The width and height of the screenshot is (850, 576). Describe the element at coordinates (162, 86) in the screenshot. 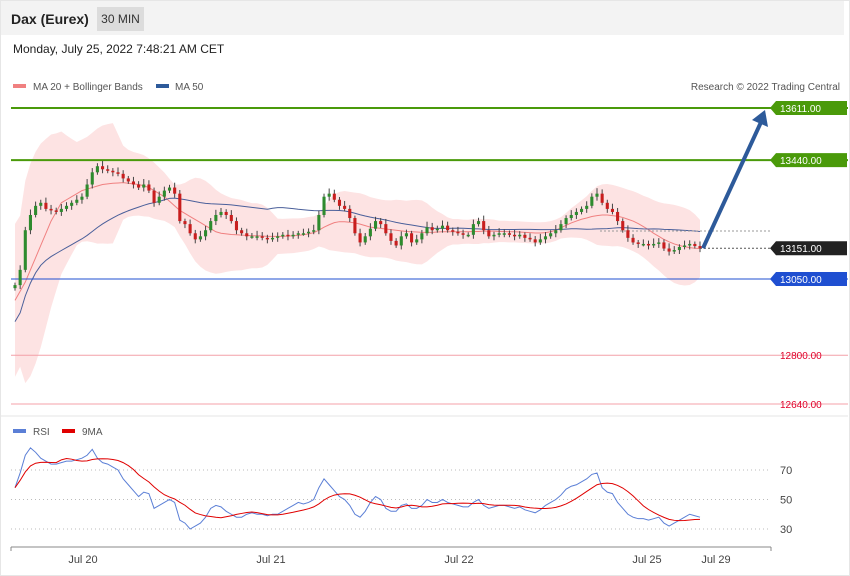

I see `ma50-legend-swatch` at that location.